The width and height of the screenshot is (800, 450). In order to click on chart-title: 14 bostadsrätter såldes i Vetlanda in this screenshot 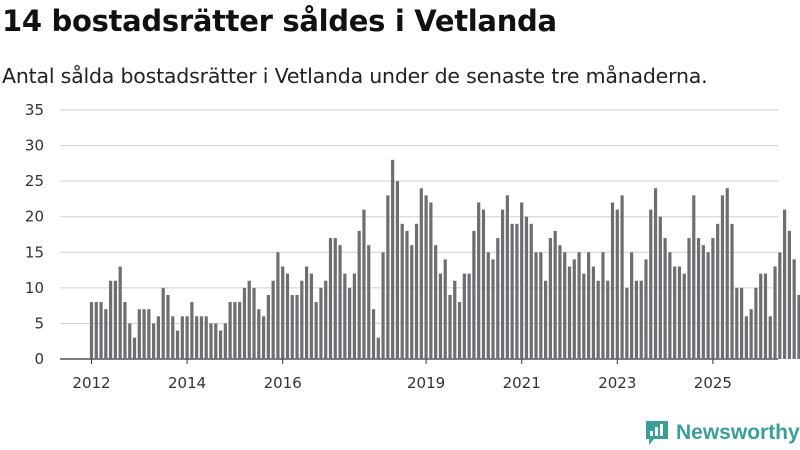, I will do `click(279, 21)`.